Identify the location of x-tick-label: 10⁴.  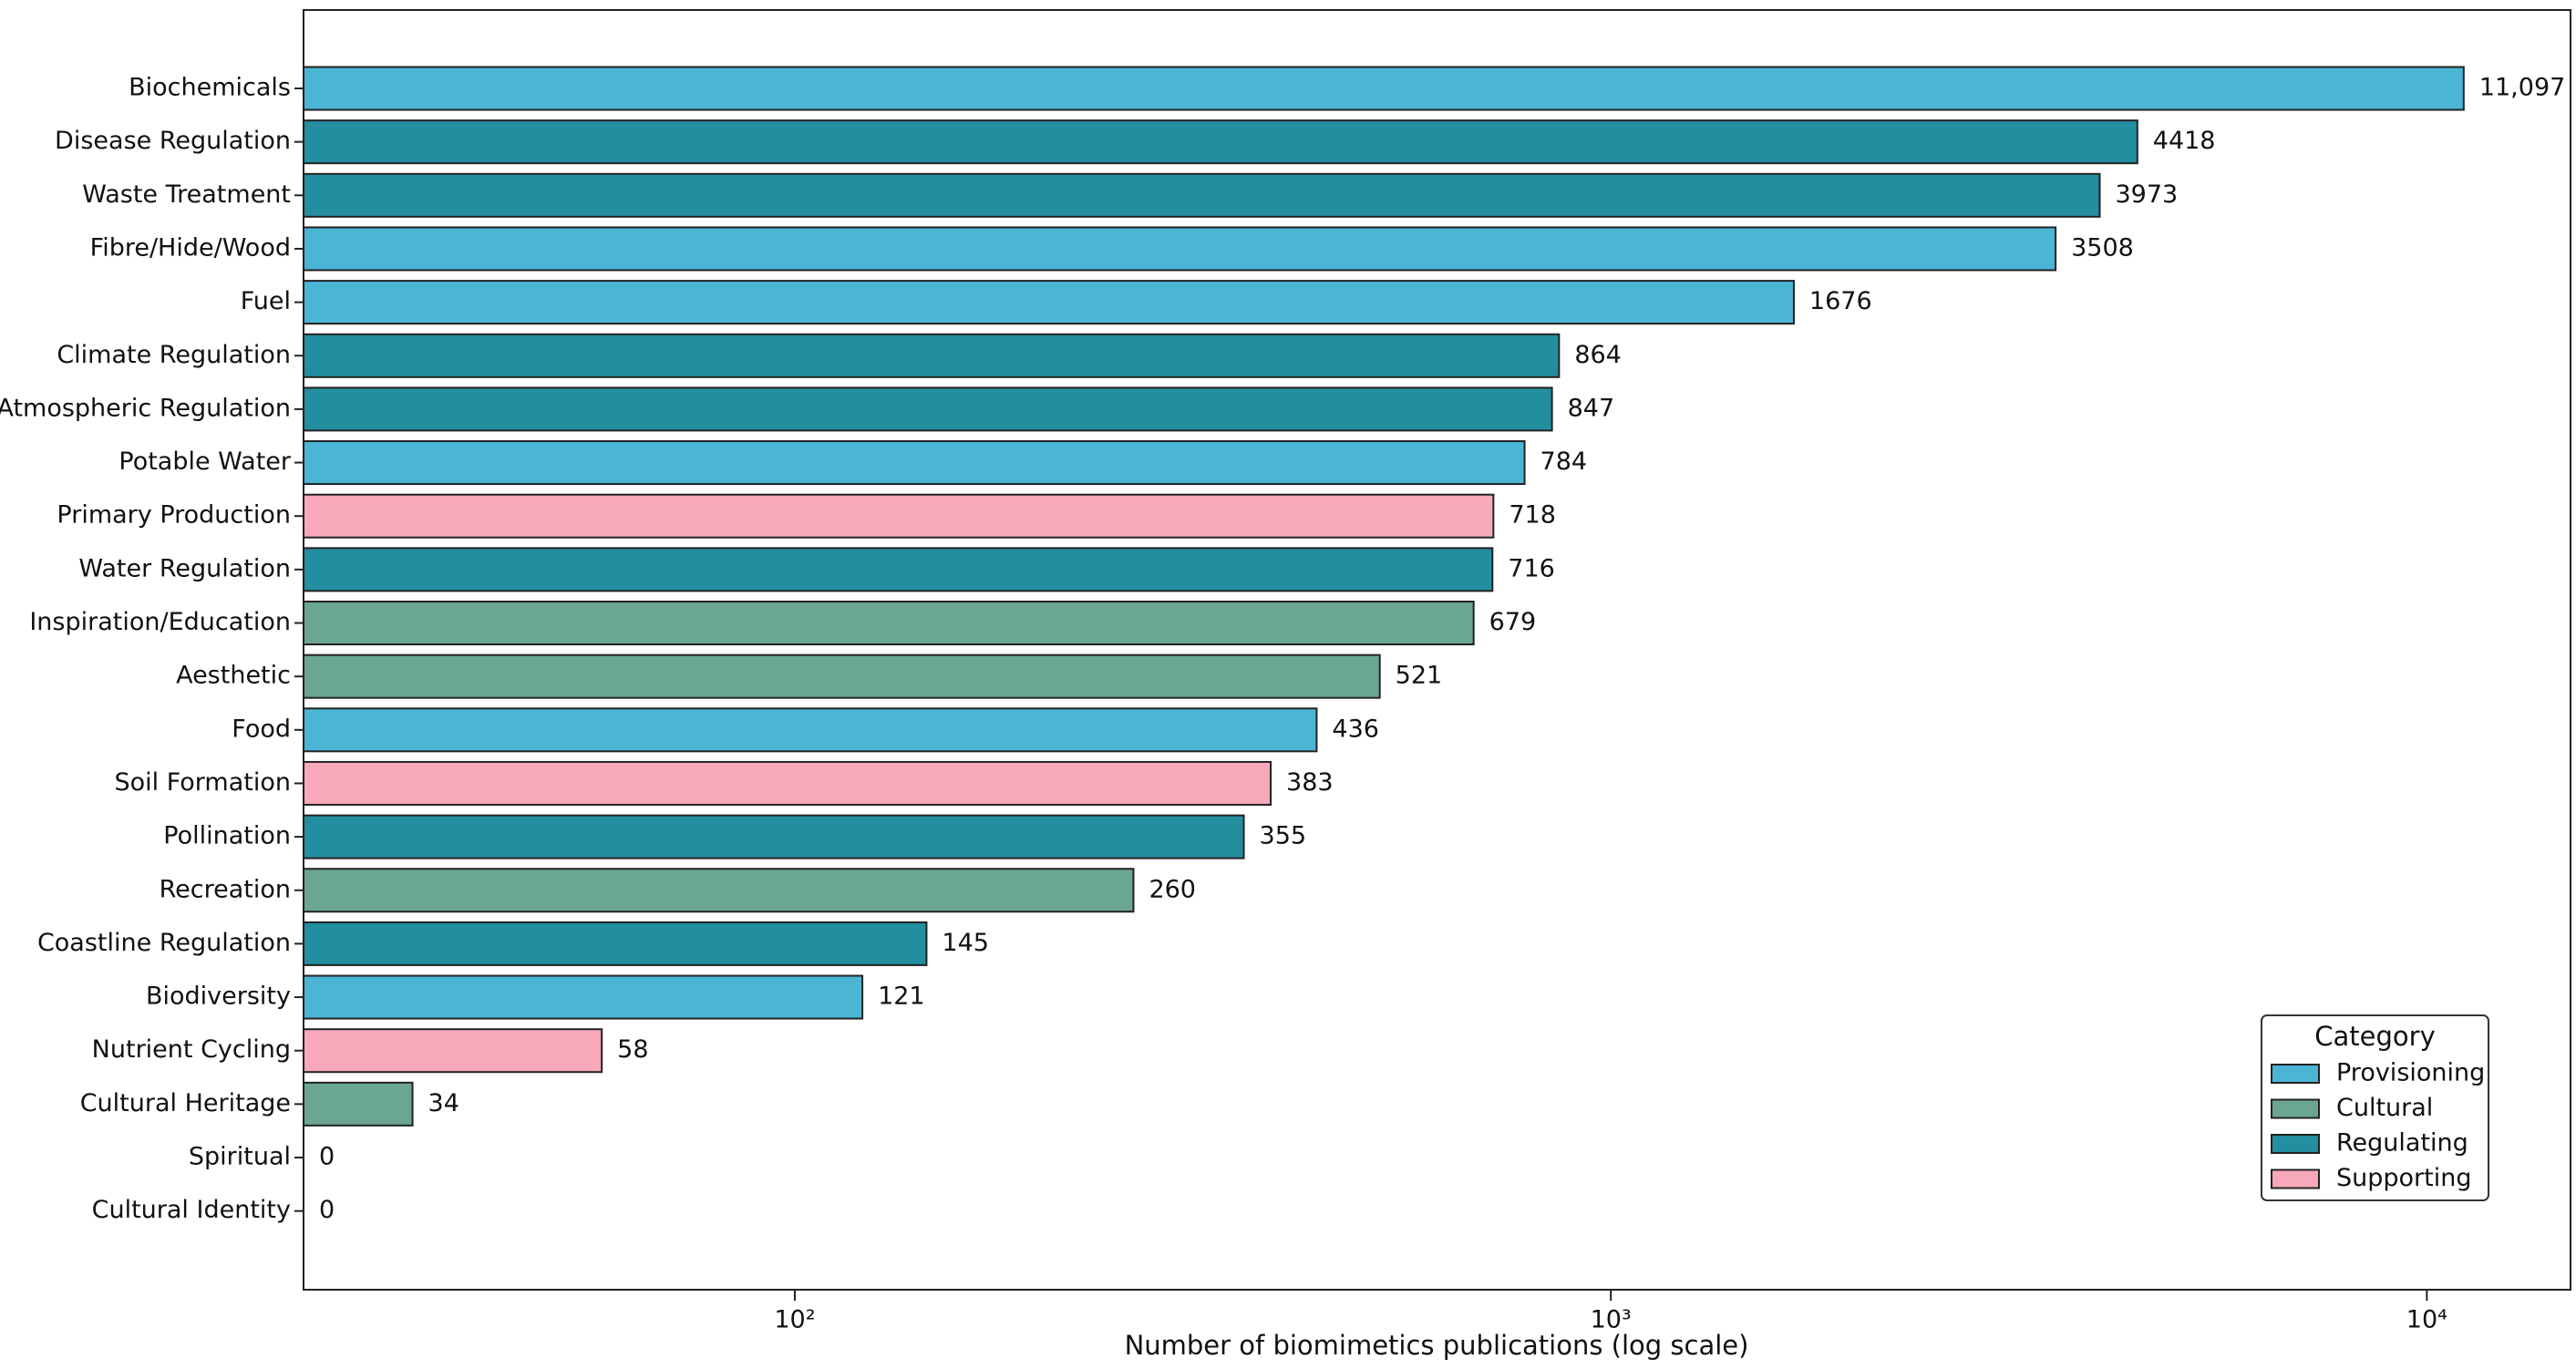
(2426, 1320).